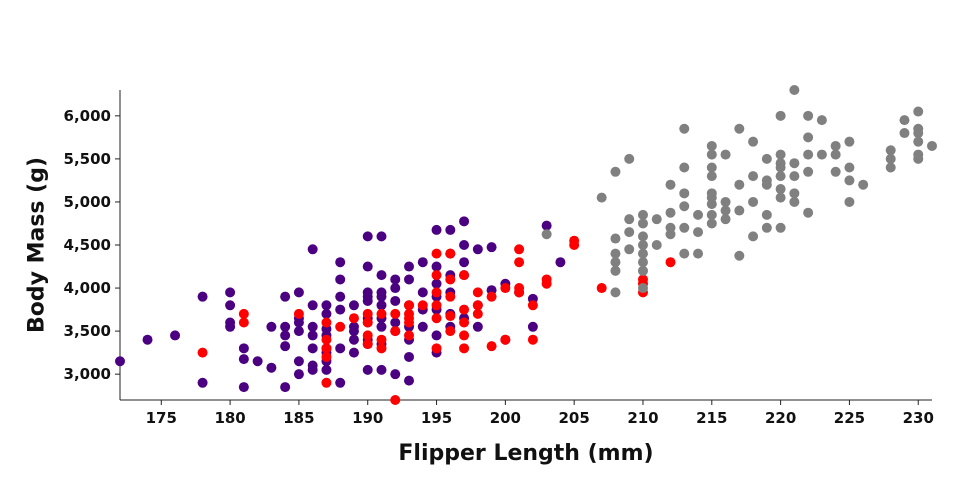  Describe the element at coordinates (87, 374) in the screenshot. I see `y-tick-label: 3,000` at that location.